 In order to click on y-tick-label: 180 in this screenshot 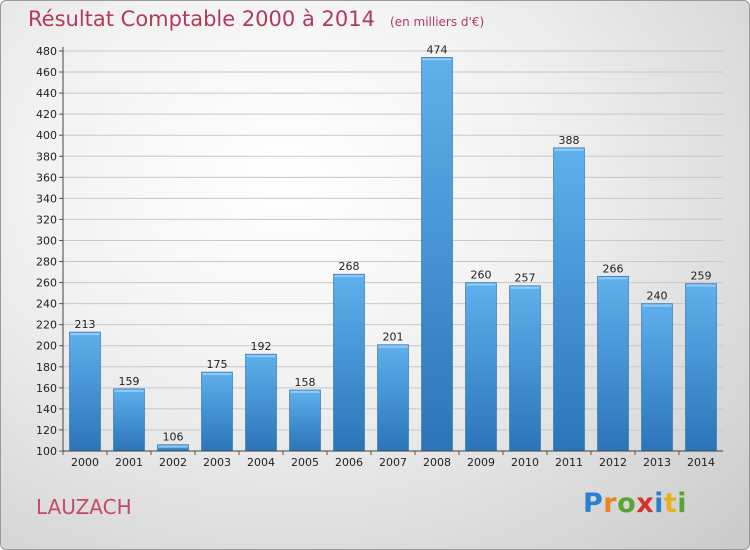, I will do `click(46, 367)`.